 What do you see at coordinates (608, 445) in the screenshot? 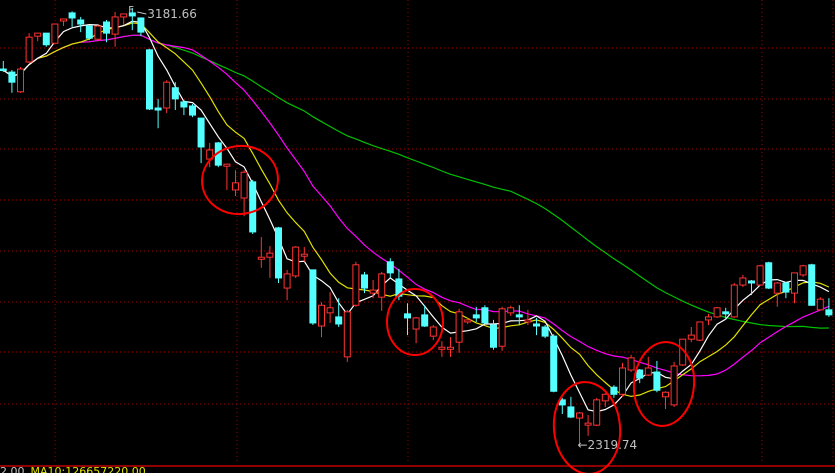
I see `low-price-label: ←2319.74` at bounding box center [608, 445].